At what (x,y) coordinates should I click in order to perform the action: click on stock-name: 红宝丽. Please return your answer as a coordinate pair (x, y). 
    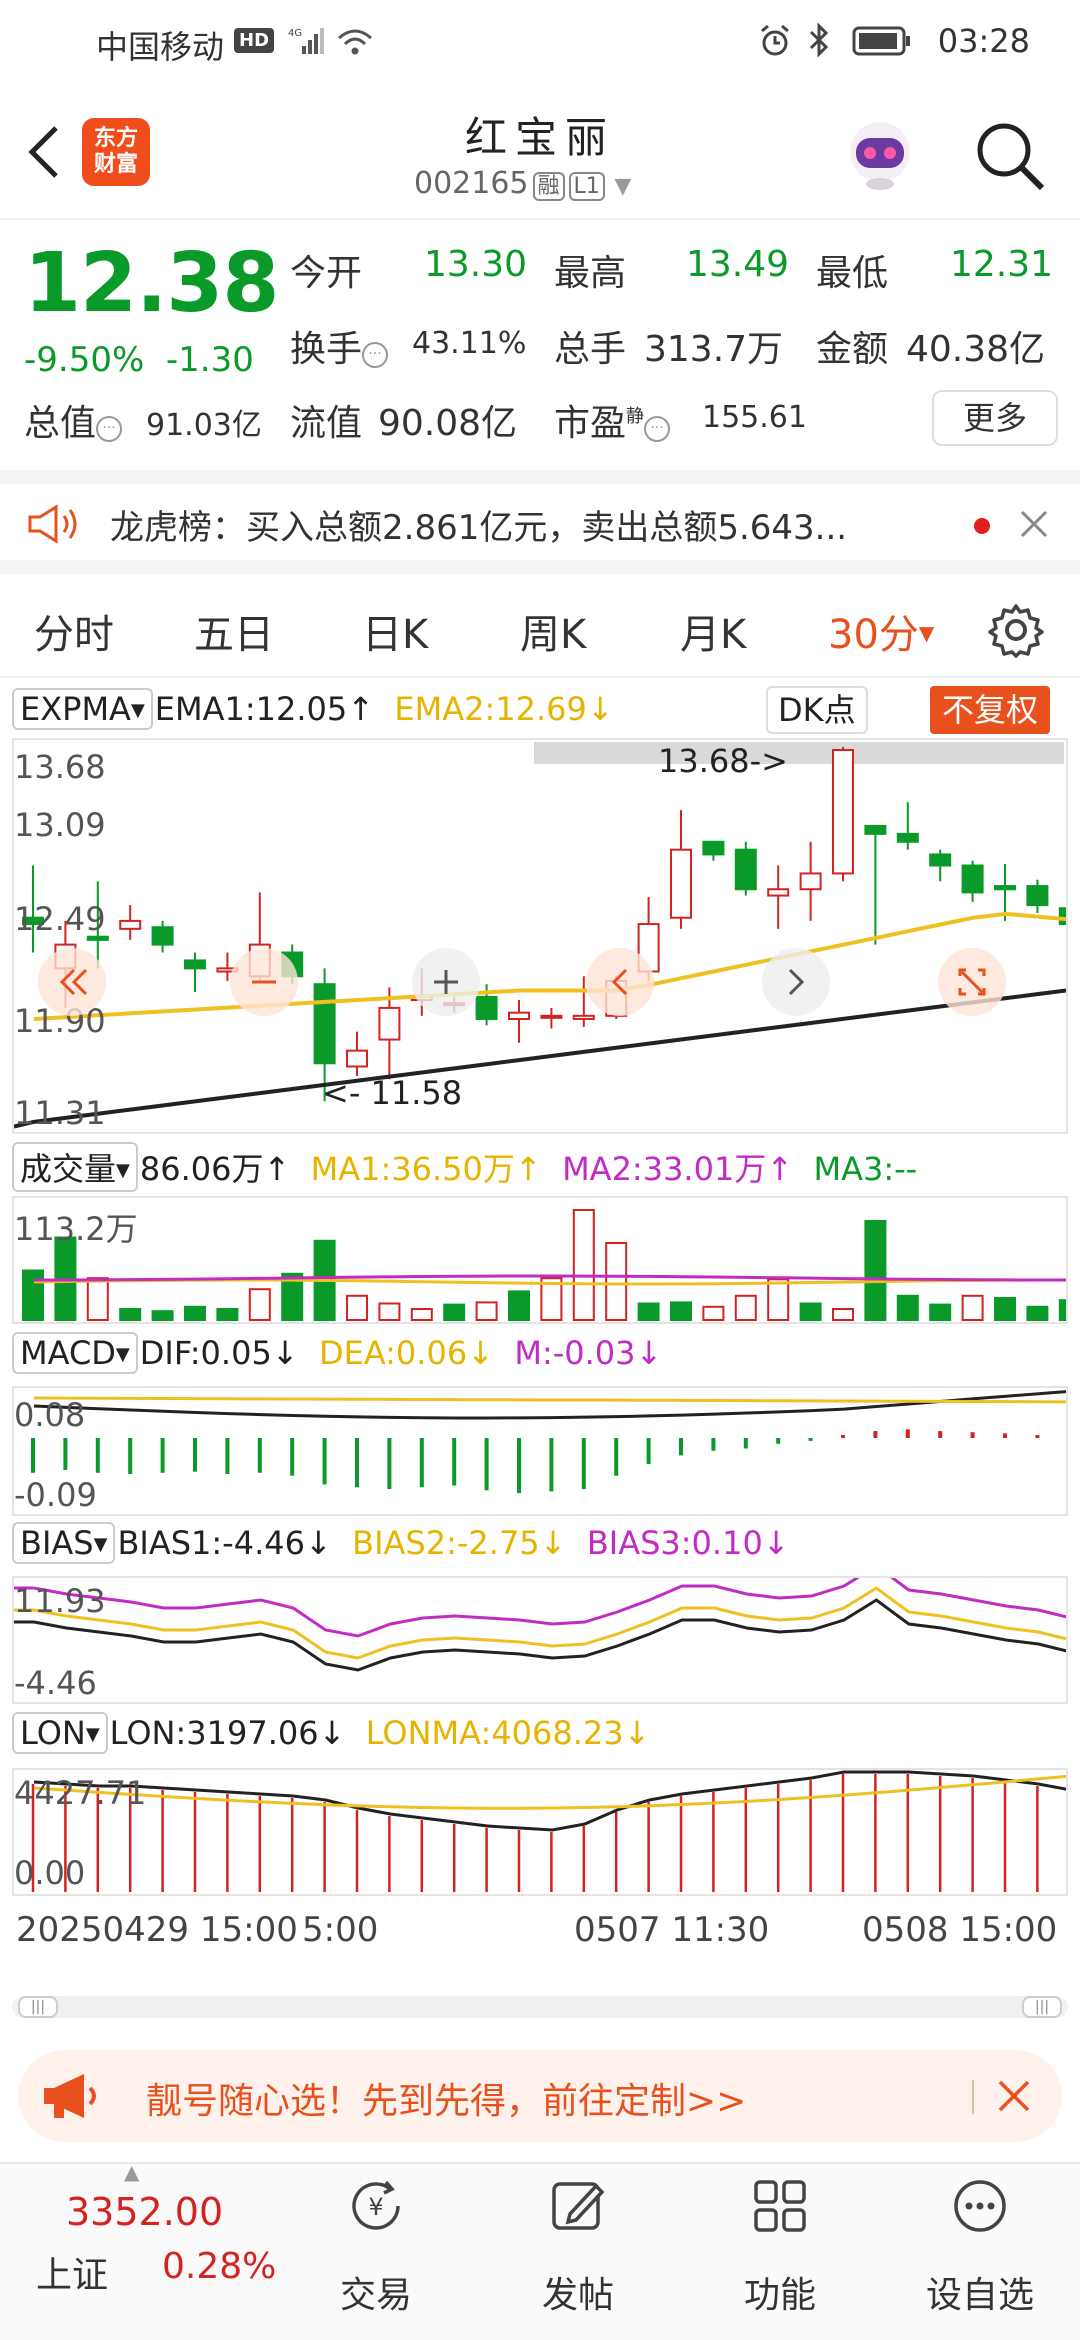
    Looking at the image, I should click on (539, 137).